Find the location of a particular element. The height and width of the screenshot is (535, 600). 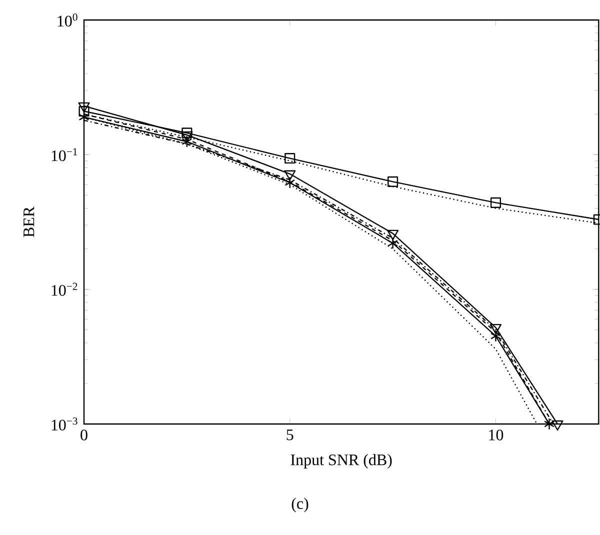

y-axis-title: BER is located at coordinates (29, 222).